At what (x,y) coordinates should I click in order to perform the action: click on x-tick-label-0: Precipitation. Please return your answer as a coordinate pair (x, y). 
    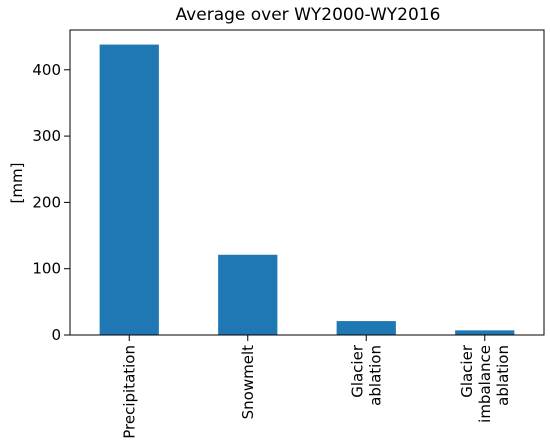
    Looking at the image, I should click on (129, 392).